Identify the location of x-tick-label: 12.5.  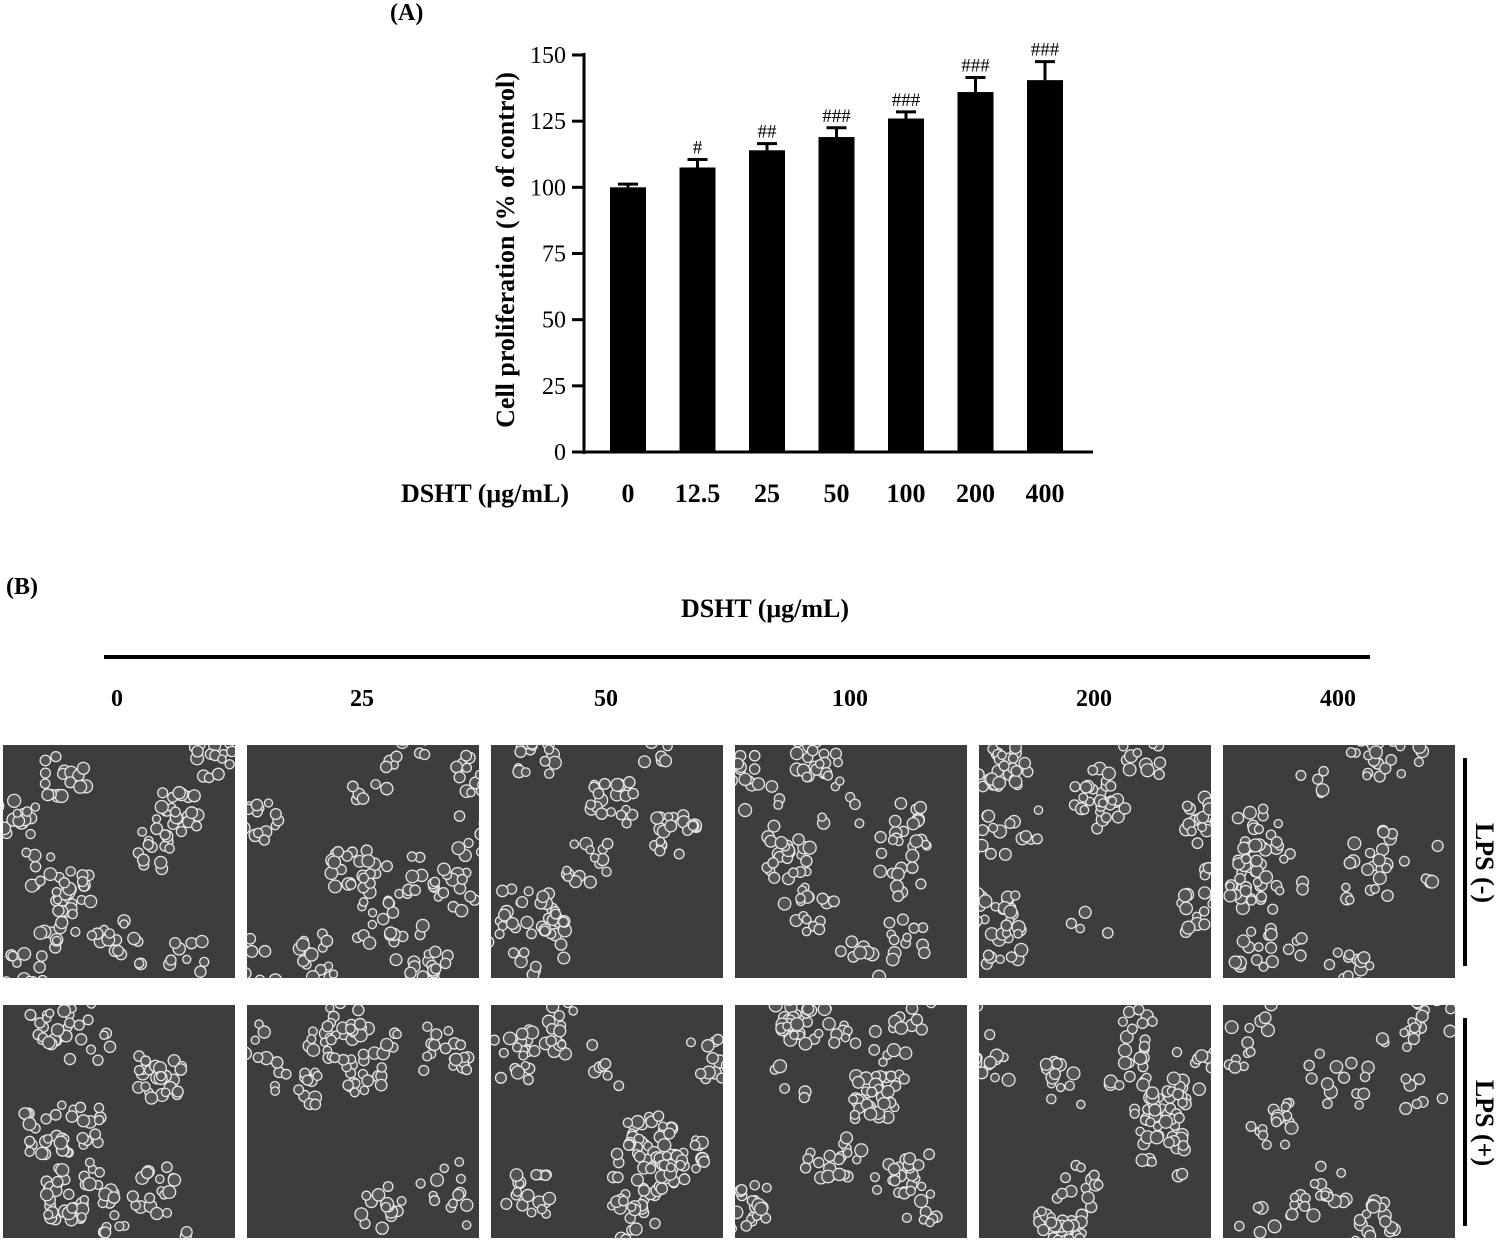
(698, 493).